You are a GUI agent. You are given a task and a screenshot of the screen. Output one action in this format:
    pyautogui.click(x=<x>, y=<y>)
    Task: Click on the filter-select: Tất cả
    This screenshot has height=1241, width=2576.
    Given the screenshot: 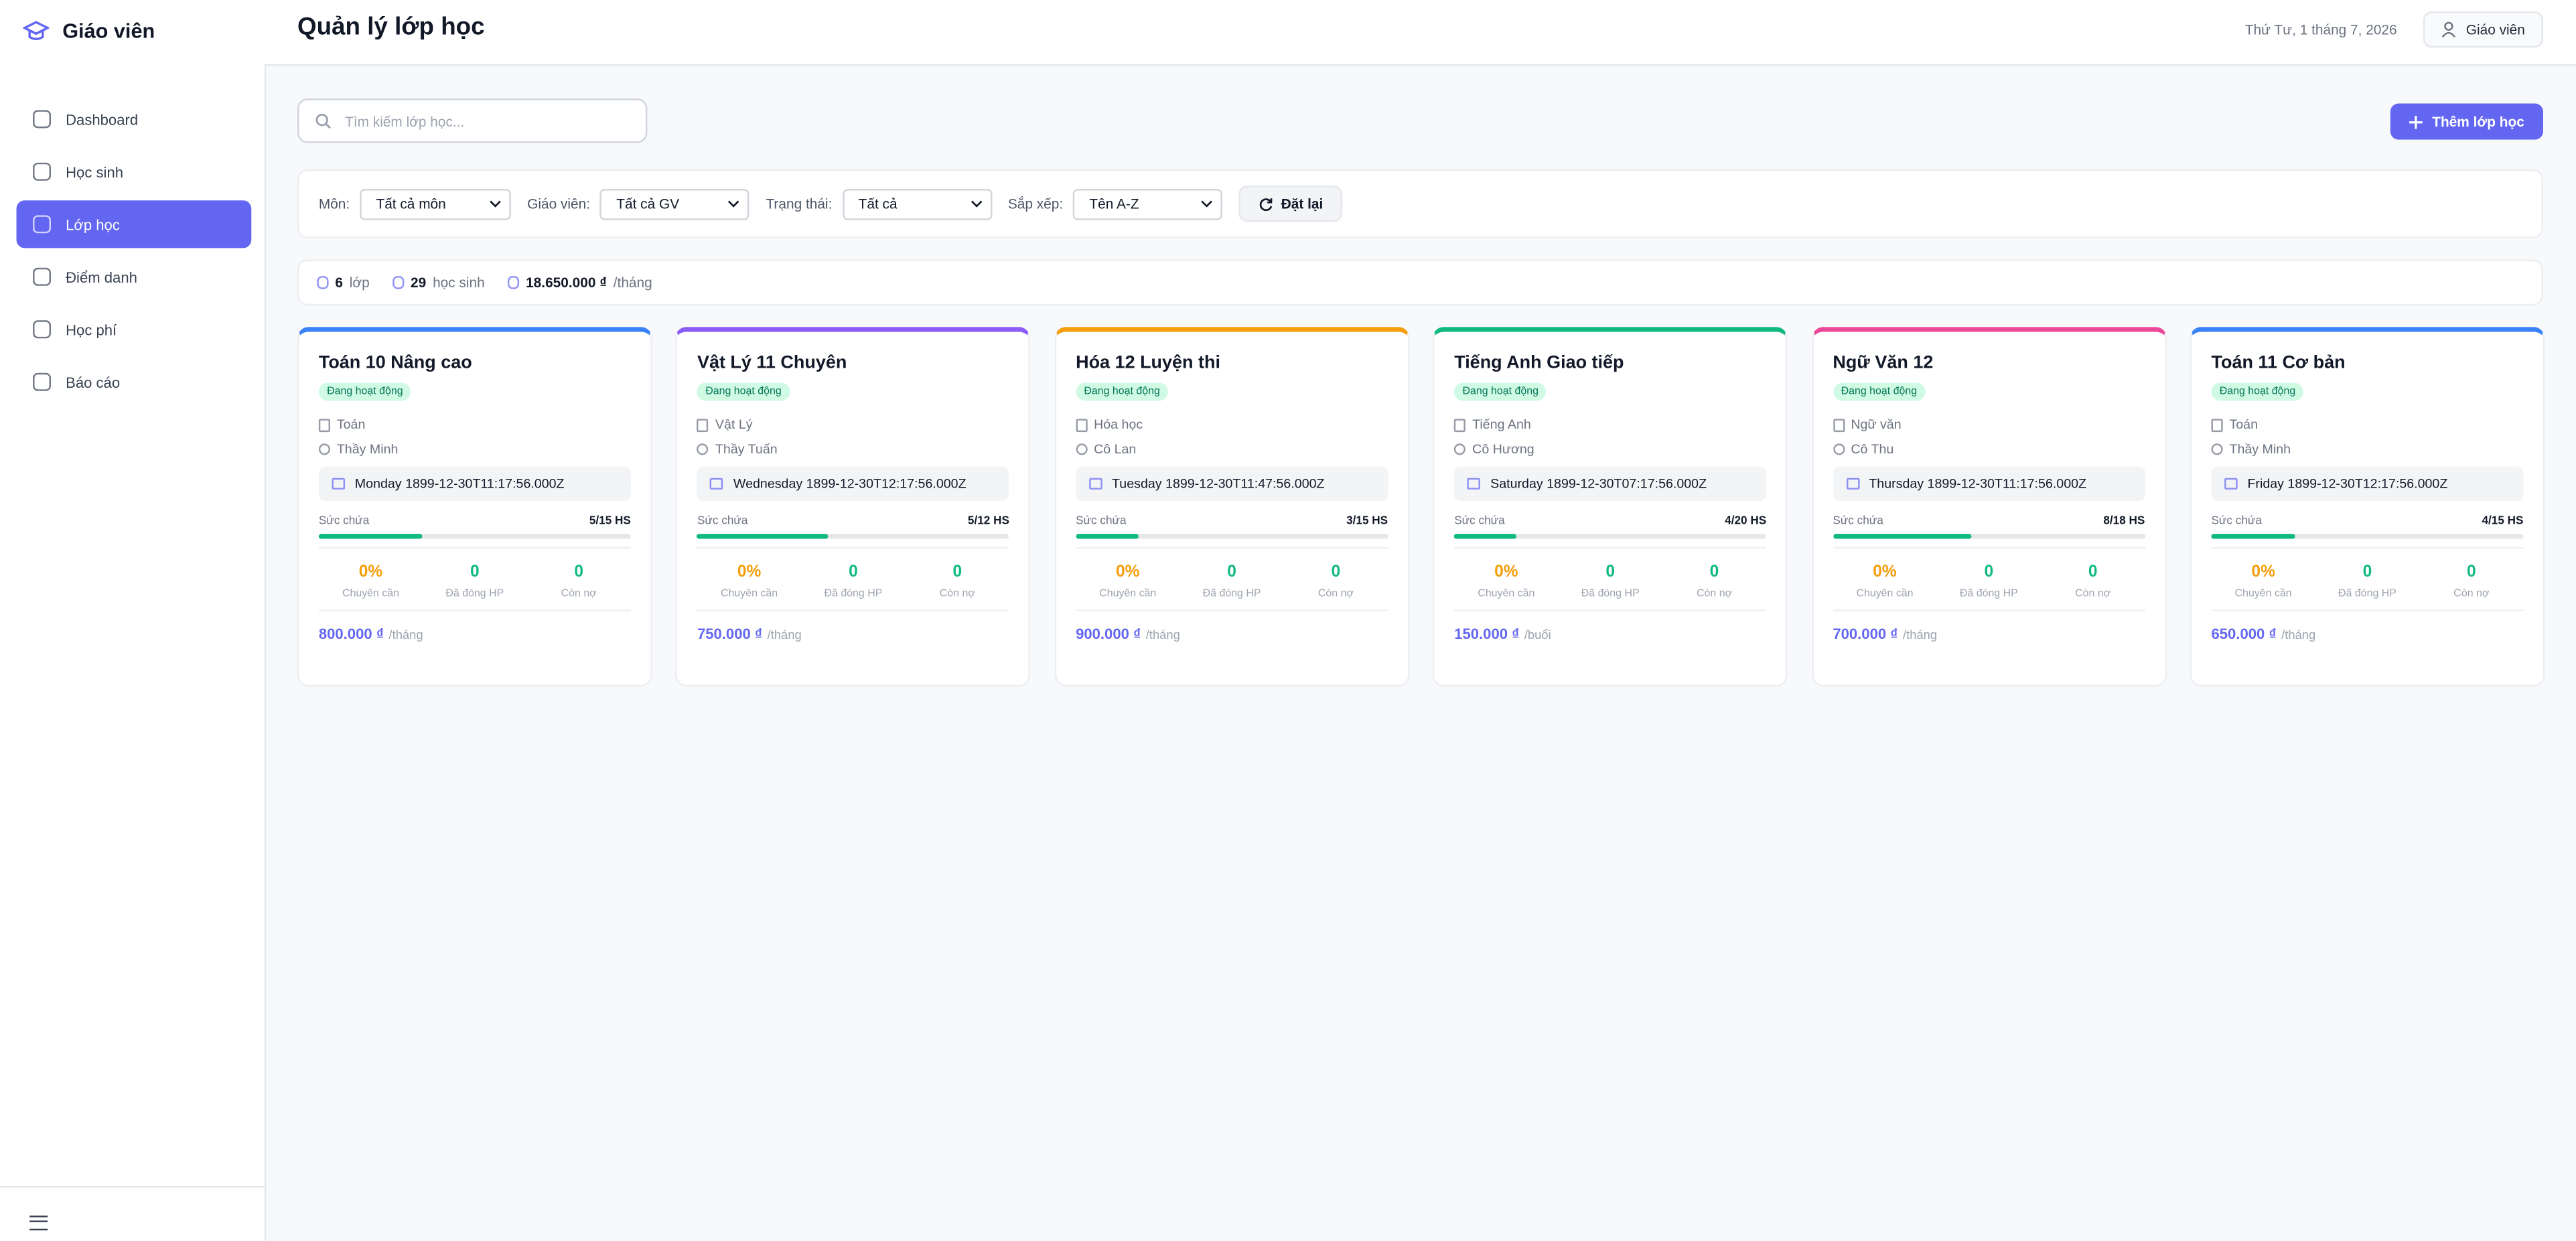 What is the action you would take?
    pyautogui.click(x=917, y=204)
    